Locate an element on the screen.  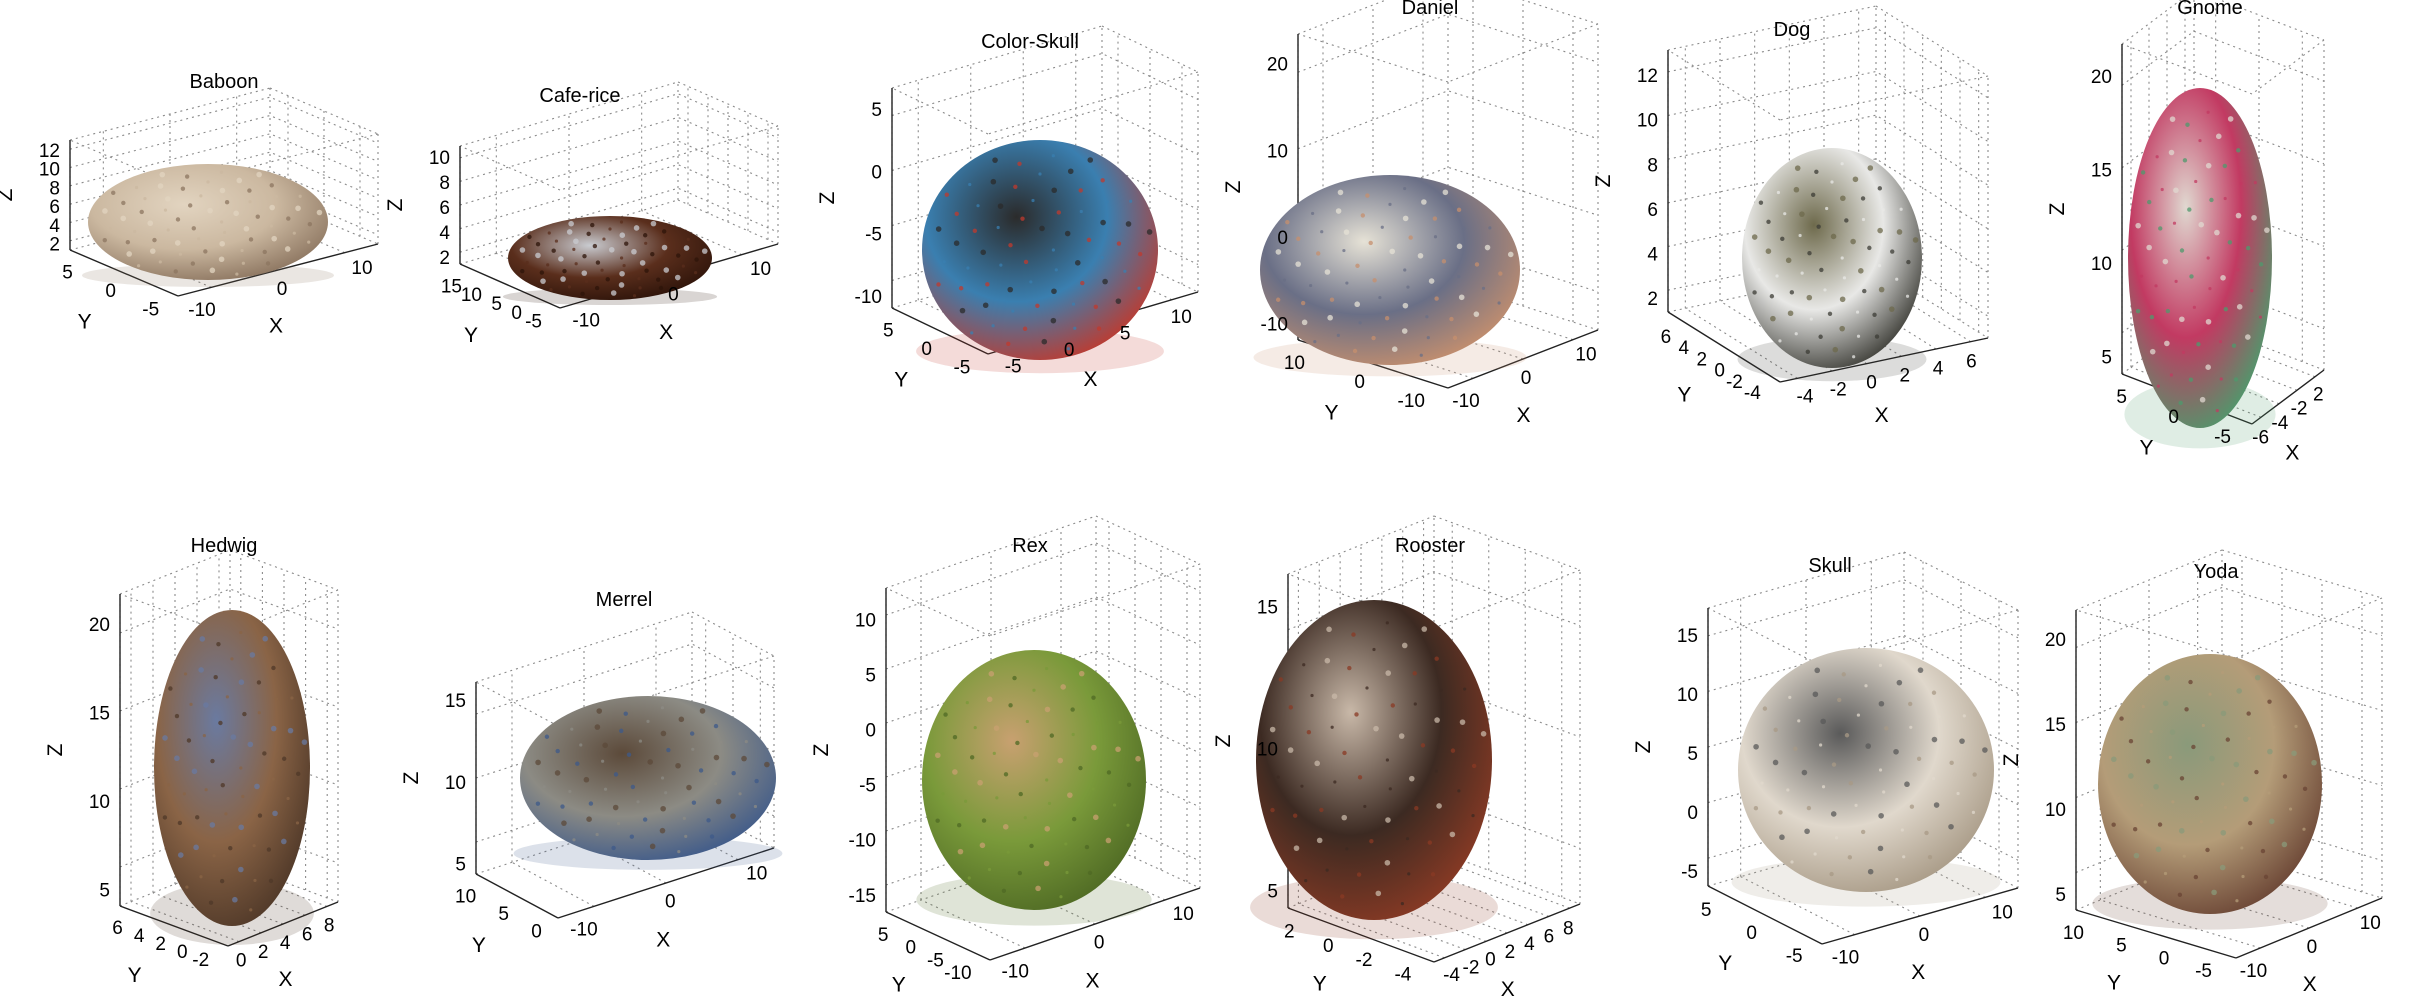
x-tick-label: 8 is located at coordinates (329, 926).